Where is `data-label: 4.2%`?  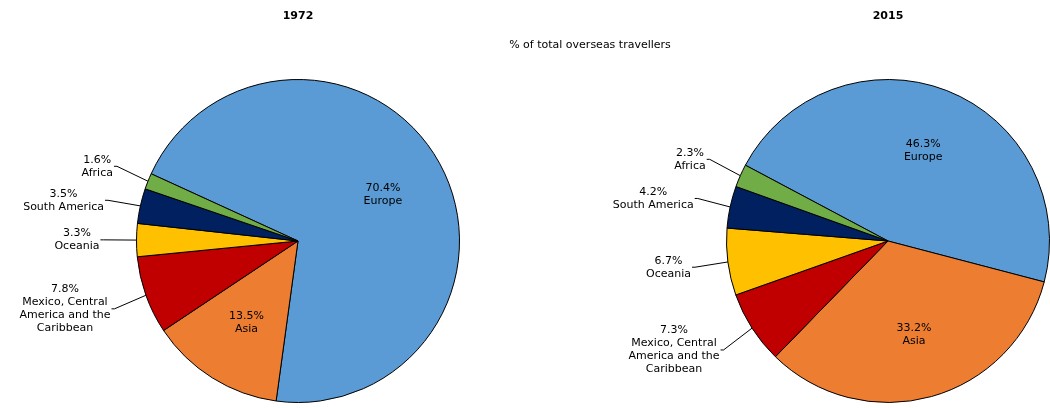
data-label: 4.2% is located at coordinates (653, 191).